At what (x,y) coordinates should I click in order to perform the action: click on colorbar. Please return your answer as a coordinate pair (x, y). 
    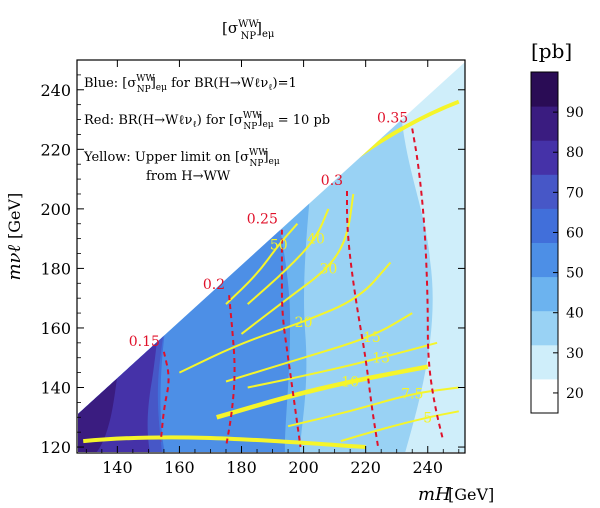
    Looking at the image, I should click on (544, 243).